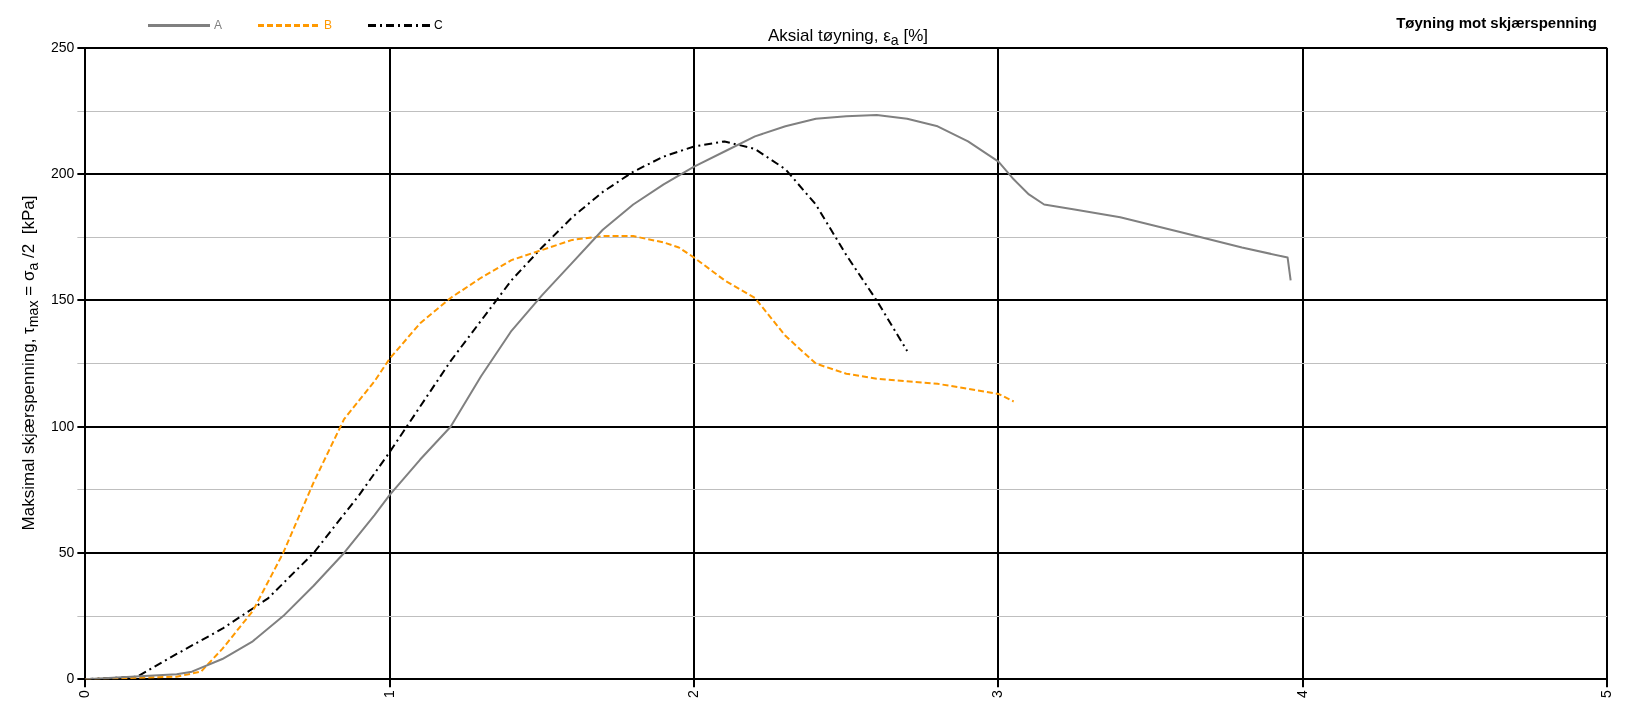 This screenshot has width=1635, height=709. I want to click on y-tick-label: 150, so click(63, 299).